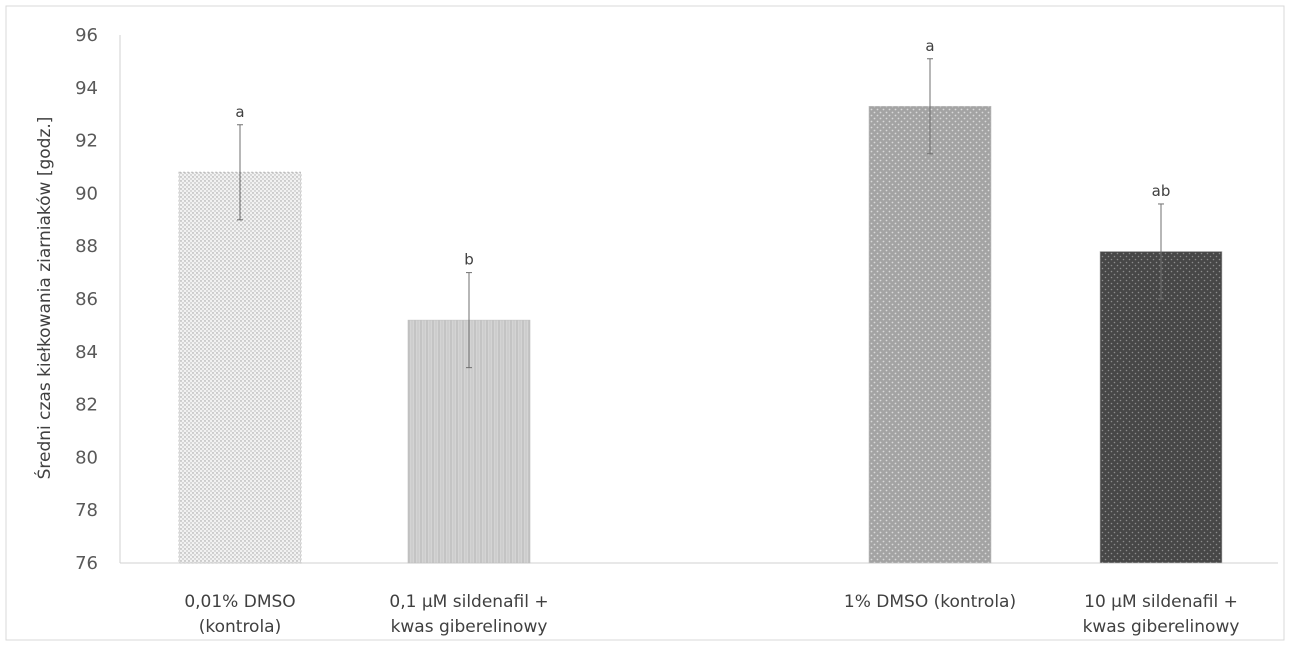 The width and height of the screenshot is (1290, 645). I want to click on category-label: 0,01% DMSO, so click(239, 602).